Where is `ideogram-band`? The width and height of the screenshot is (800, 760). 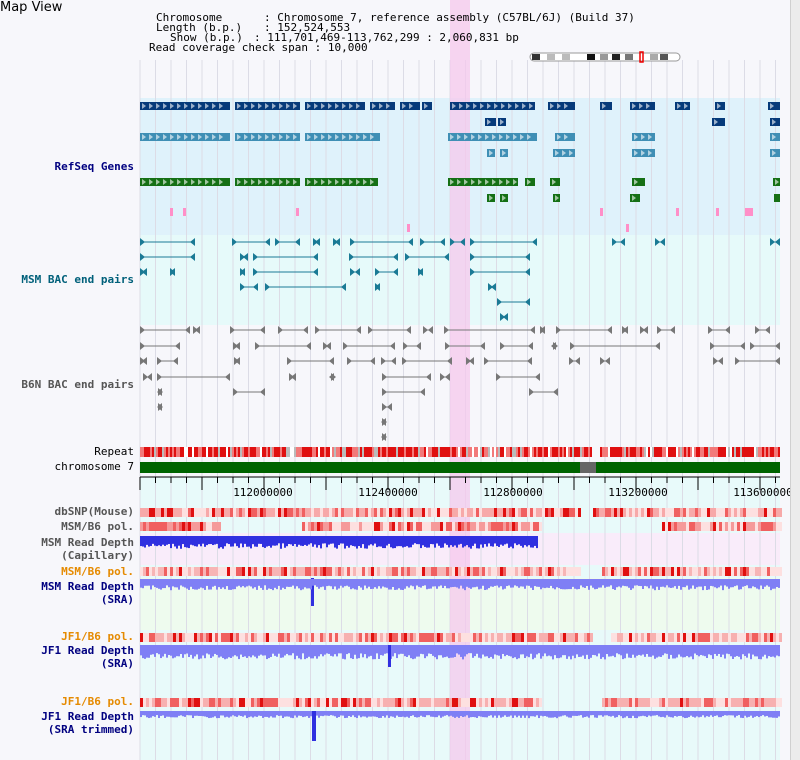 ideogram-band is located at coordinates (604, 57).